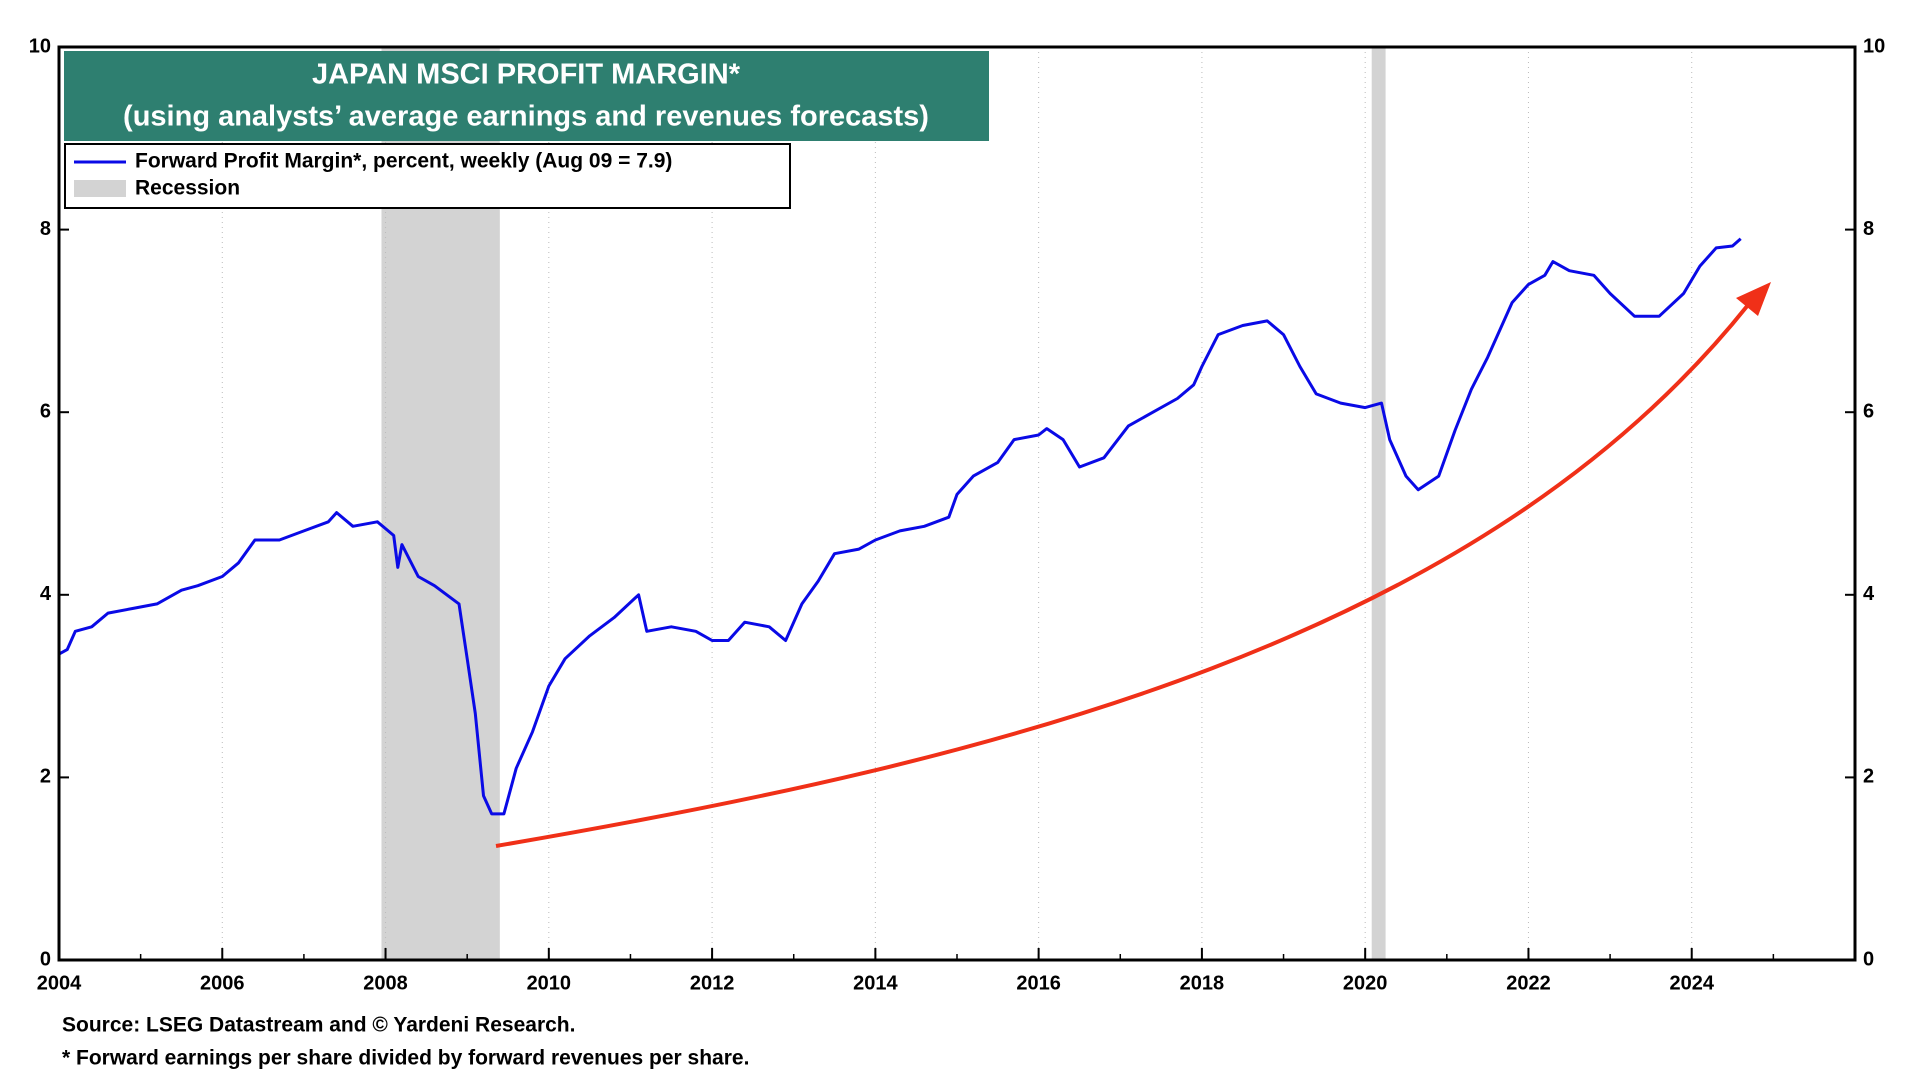  What do you see at coordinates (526, 75) in the screenshot?
I see `chart-title: JAPAN MSCI PROFIT MARGIN*` at bounding box center [526, 75].